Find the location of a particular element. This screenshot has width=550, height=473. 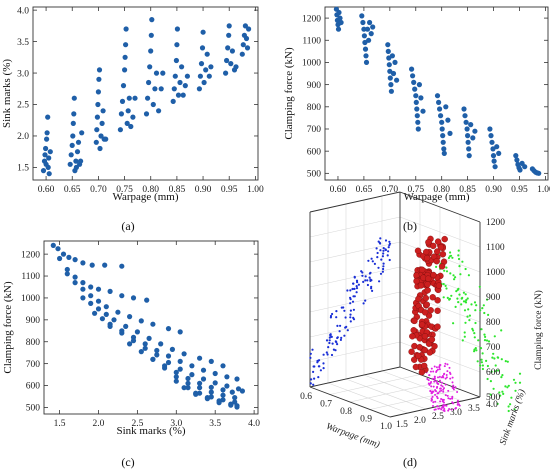

y-tick-label: 2.5 is located at coordinates (23, 106).